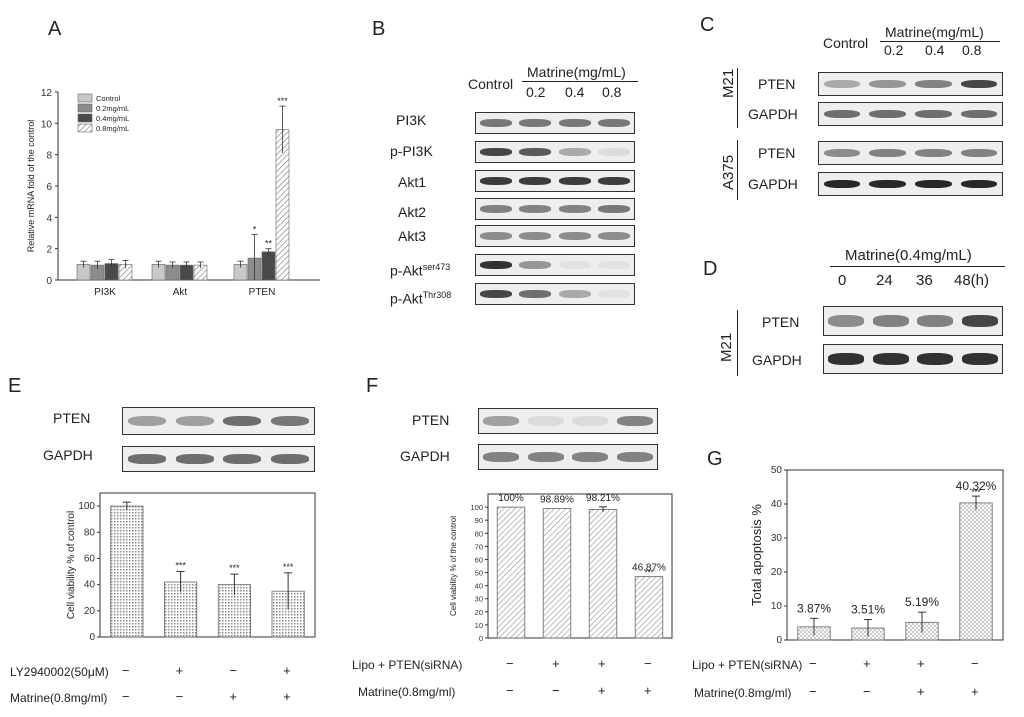 Image resolution: width=1024 pixels, height=717 pixels. I want to click on value-label: 3.51%, so click(868, 610).